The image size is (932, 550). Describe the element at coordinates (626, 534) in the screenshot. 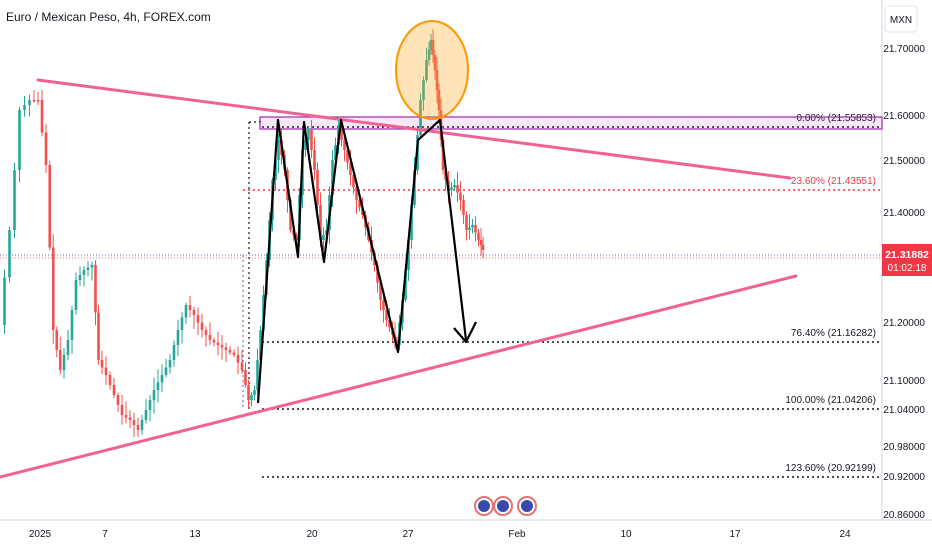

I see `x-tick-label: 10` at that location.